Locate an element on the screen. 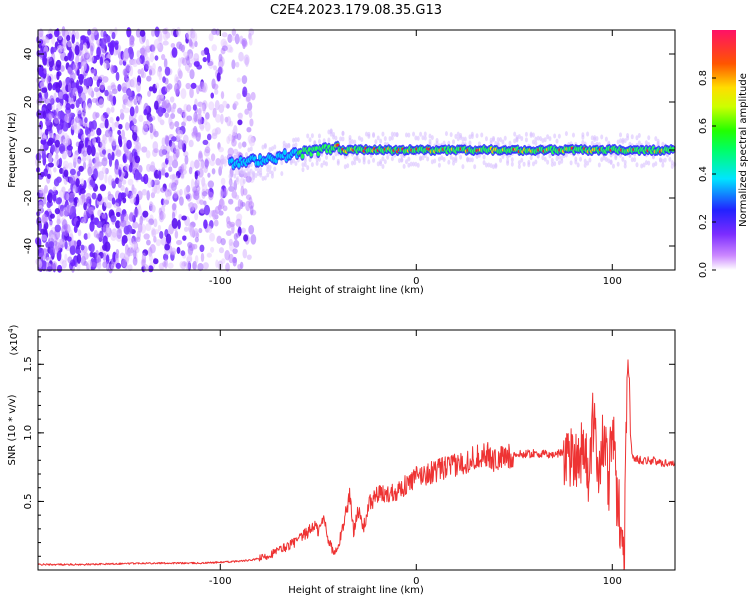  colorbar-tick-label: 0.0 is located at coordinates (703, 270).